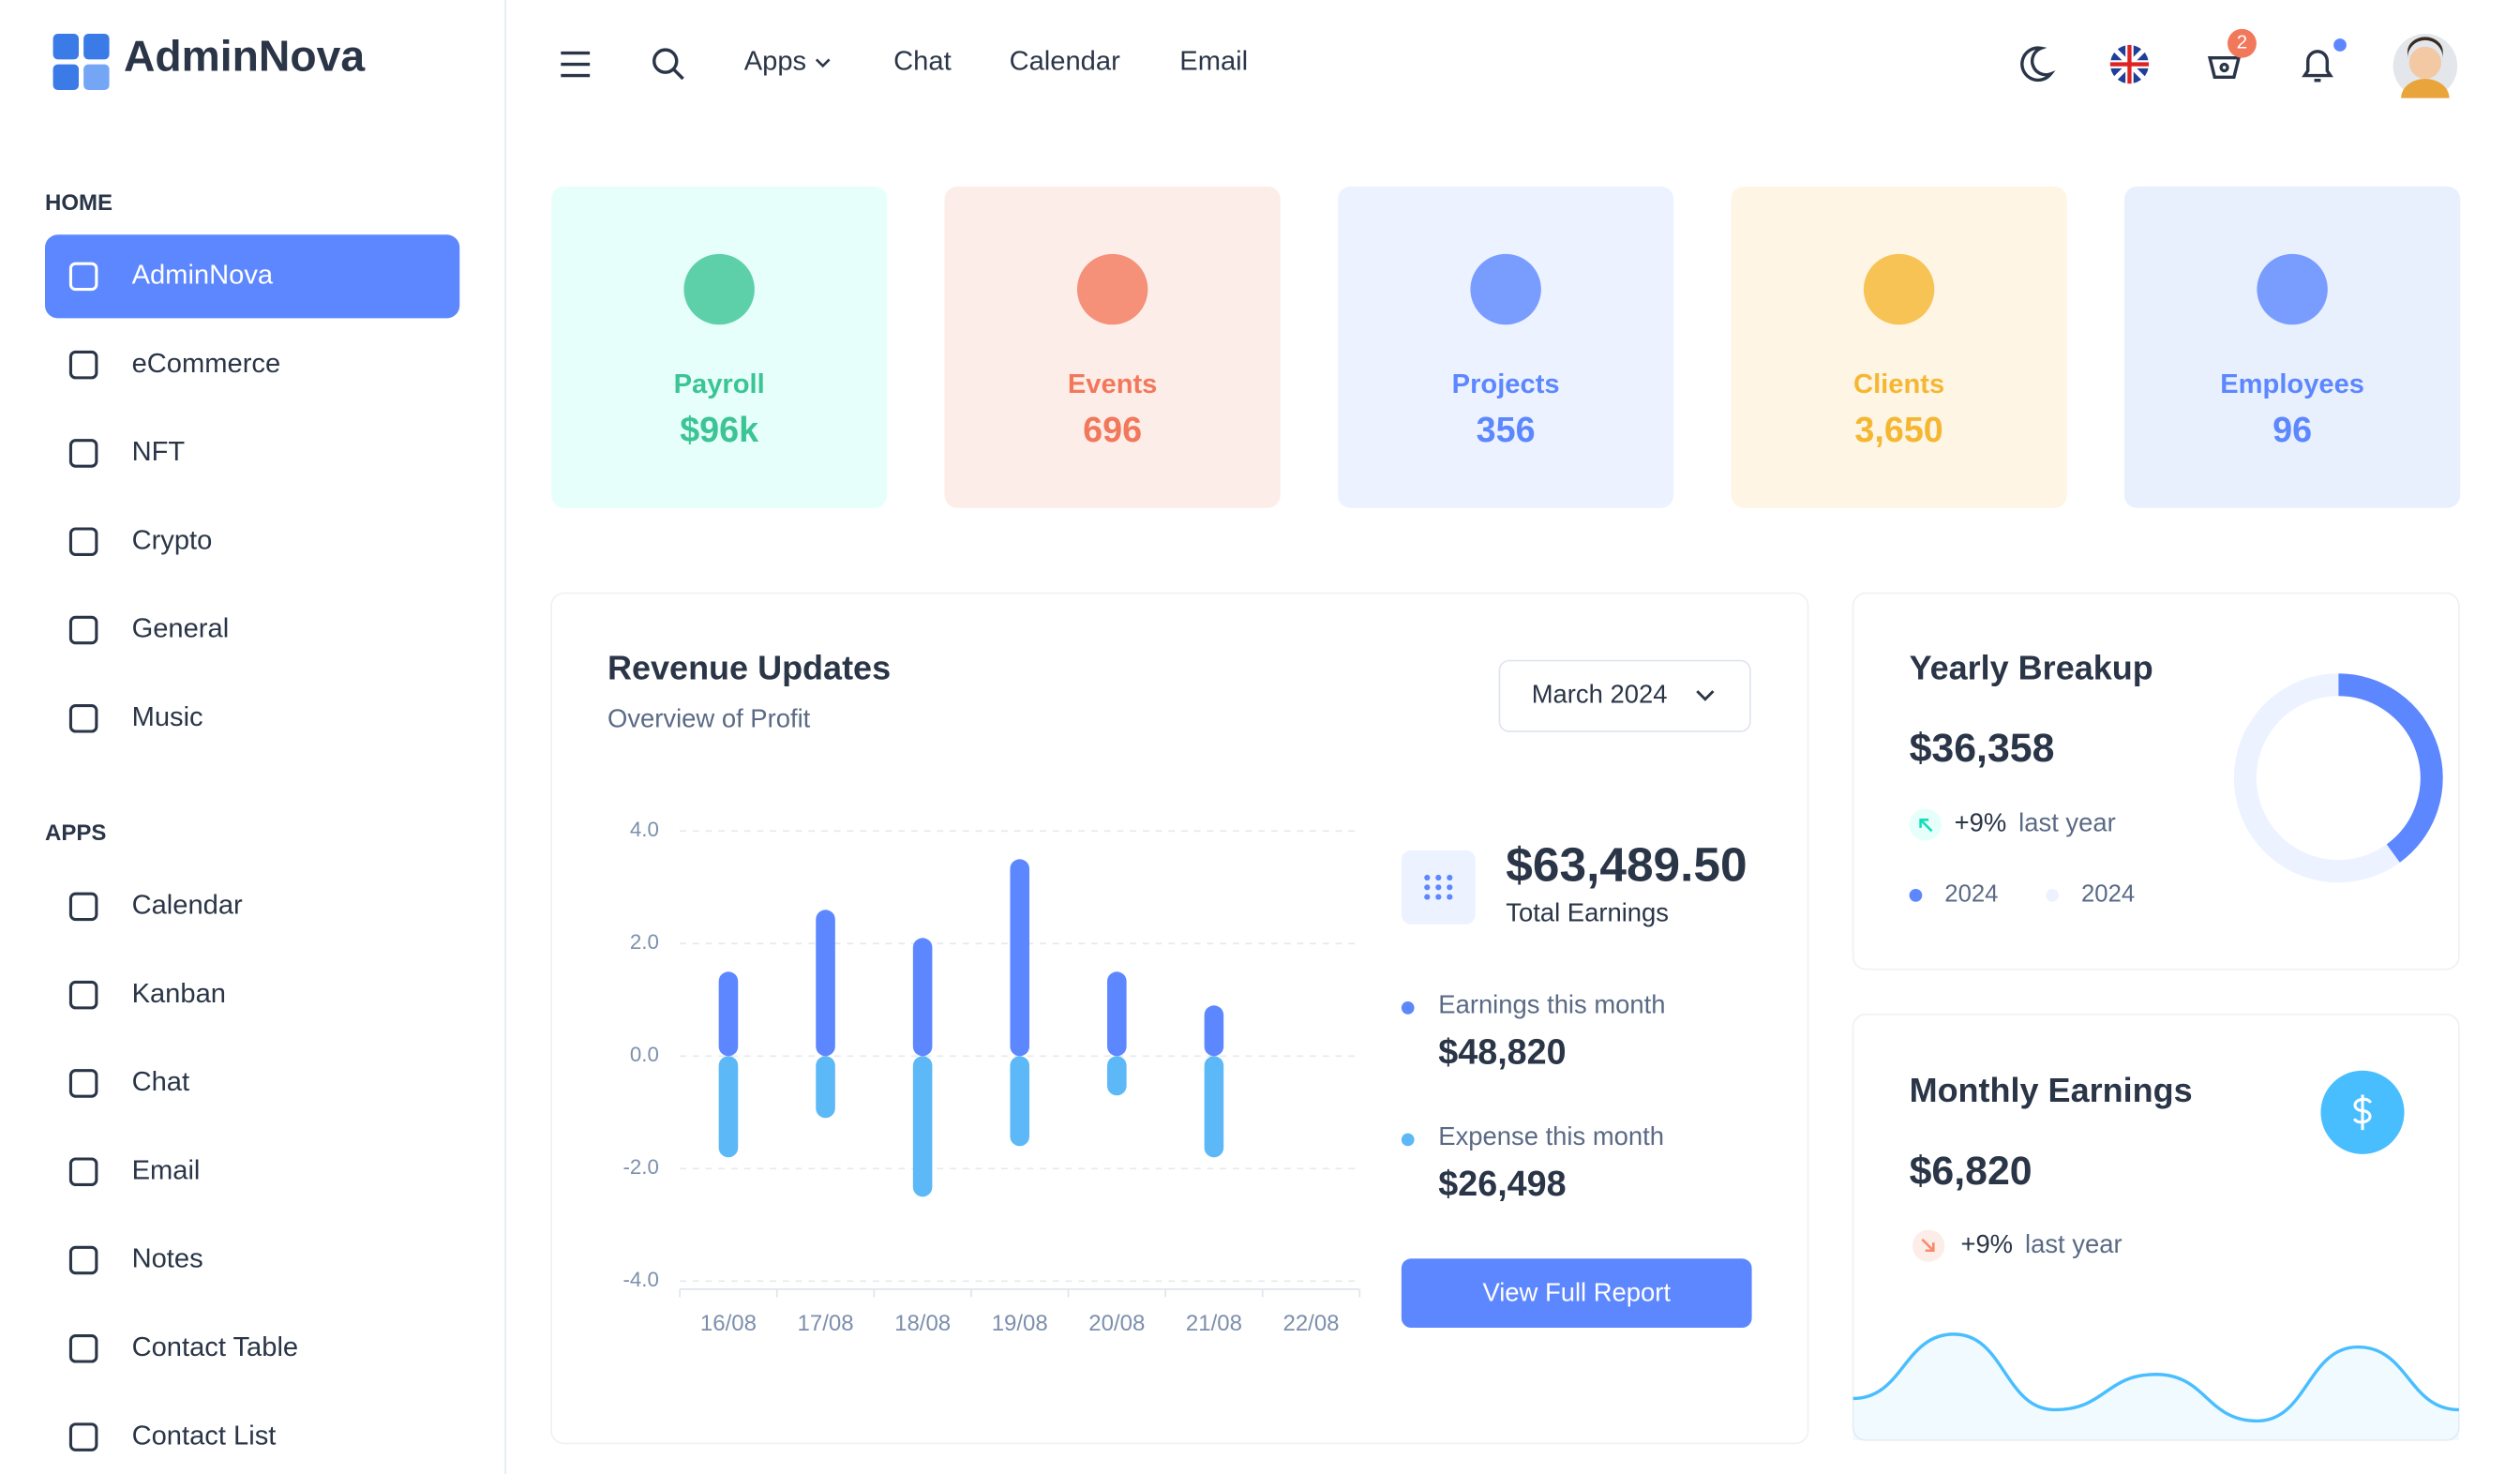 Image resolution: width=2520 pixels, height=1474 pixels. I want to click on card-value: 356, so click(1506, 429).